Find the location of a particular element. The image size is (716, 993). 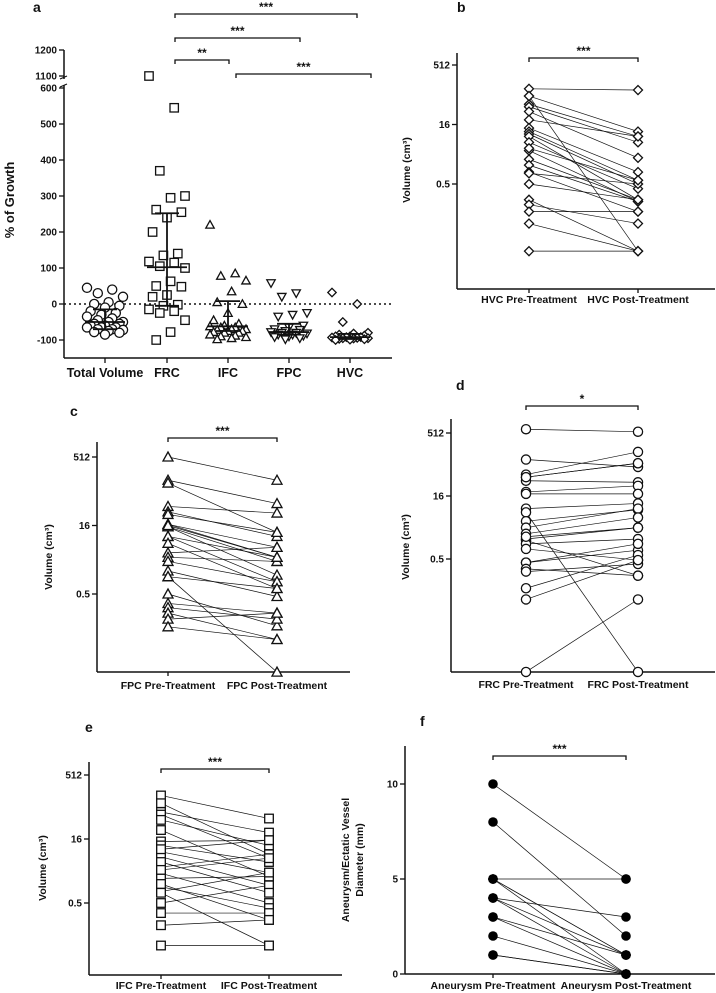

axis-break-mark is located at coordinates (63, 85).